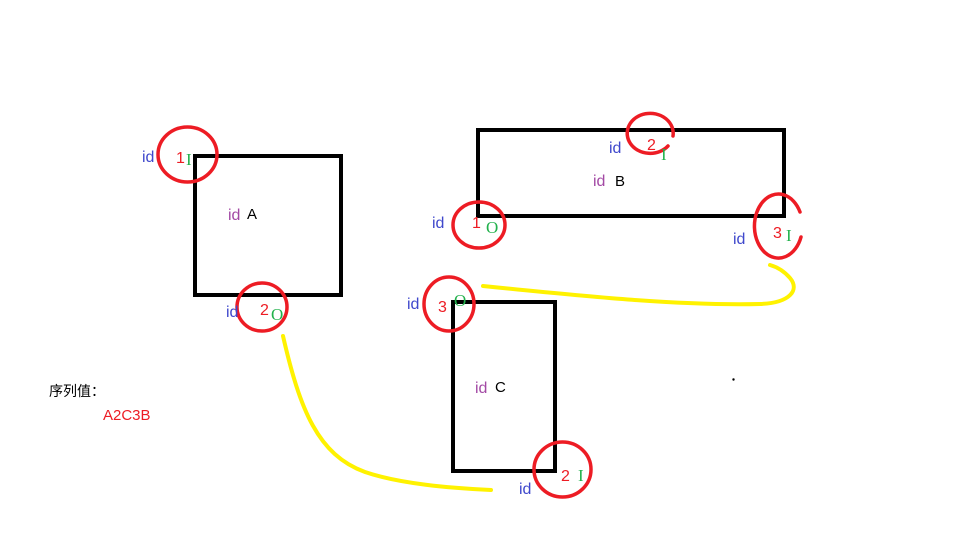 This screenshot has height=540, width=960. I want to click on port-b1: id 1 O, so click(469, 225).